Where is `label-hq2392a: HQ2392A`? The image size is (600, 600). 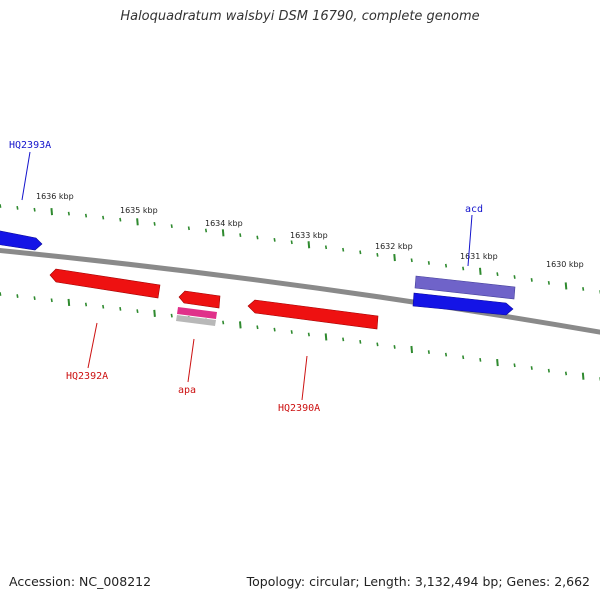 label-hq2392a: HQ2392A is located at coordinates (87, 376).